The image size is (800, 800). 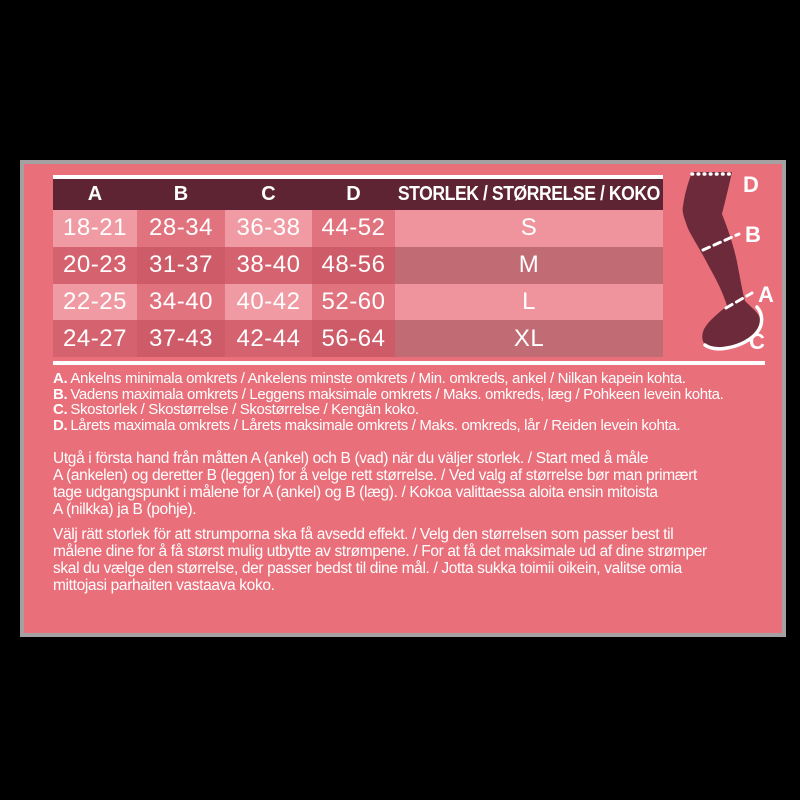 What do you see at coordinates (95, 338) in the screenshot?
I see `table-cell: 24-27` at bounding box center [95, 338].